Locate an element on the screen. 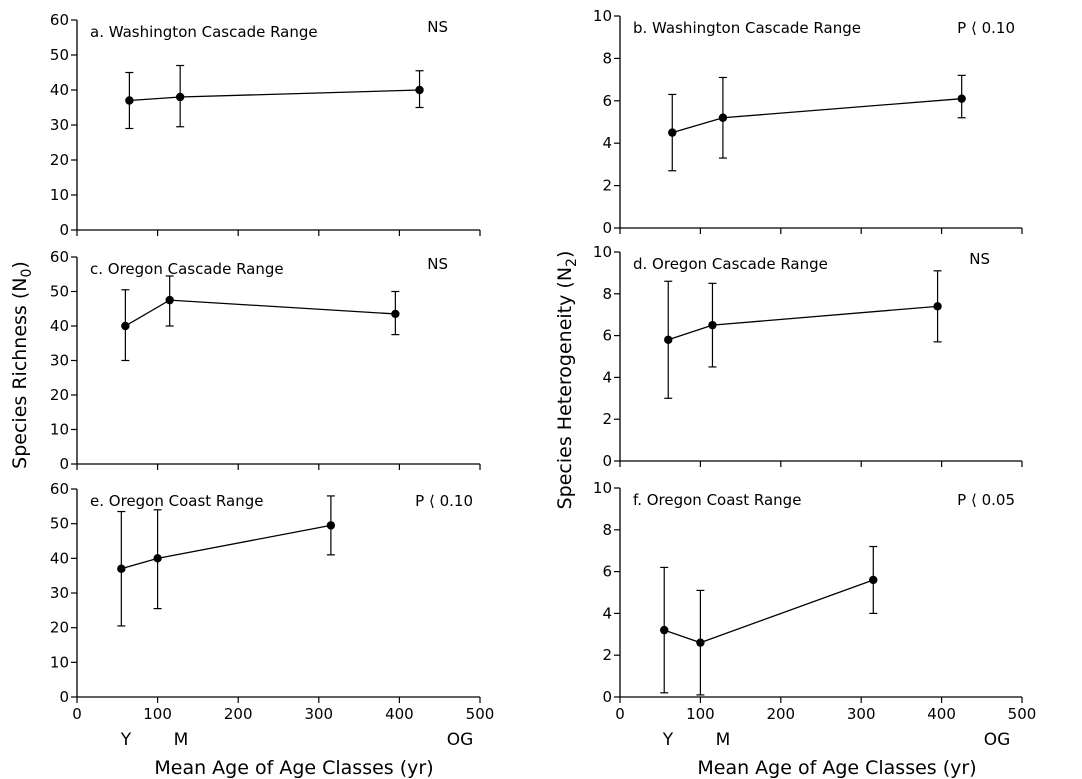 The image size is (1082, 779). right-y-axis-title-subscript: 2 is located at coordinates (572, 262).